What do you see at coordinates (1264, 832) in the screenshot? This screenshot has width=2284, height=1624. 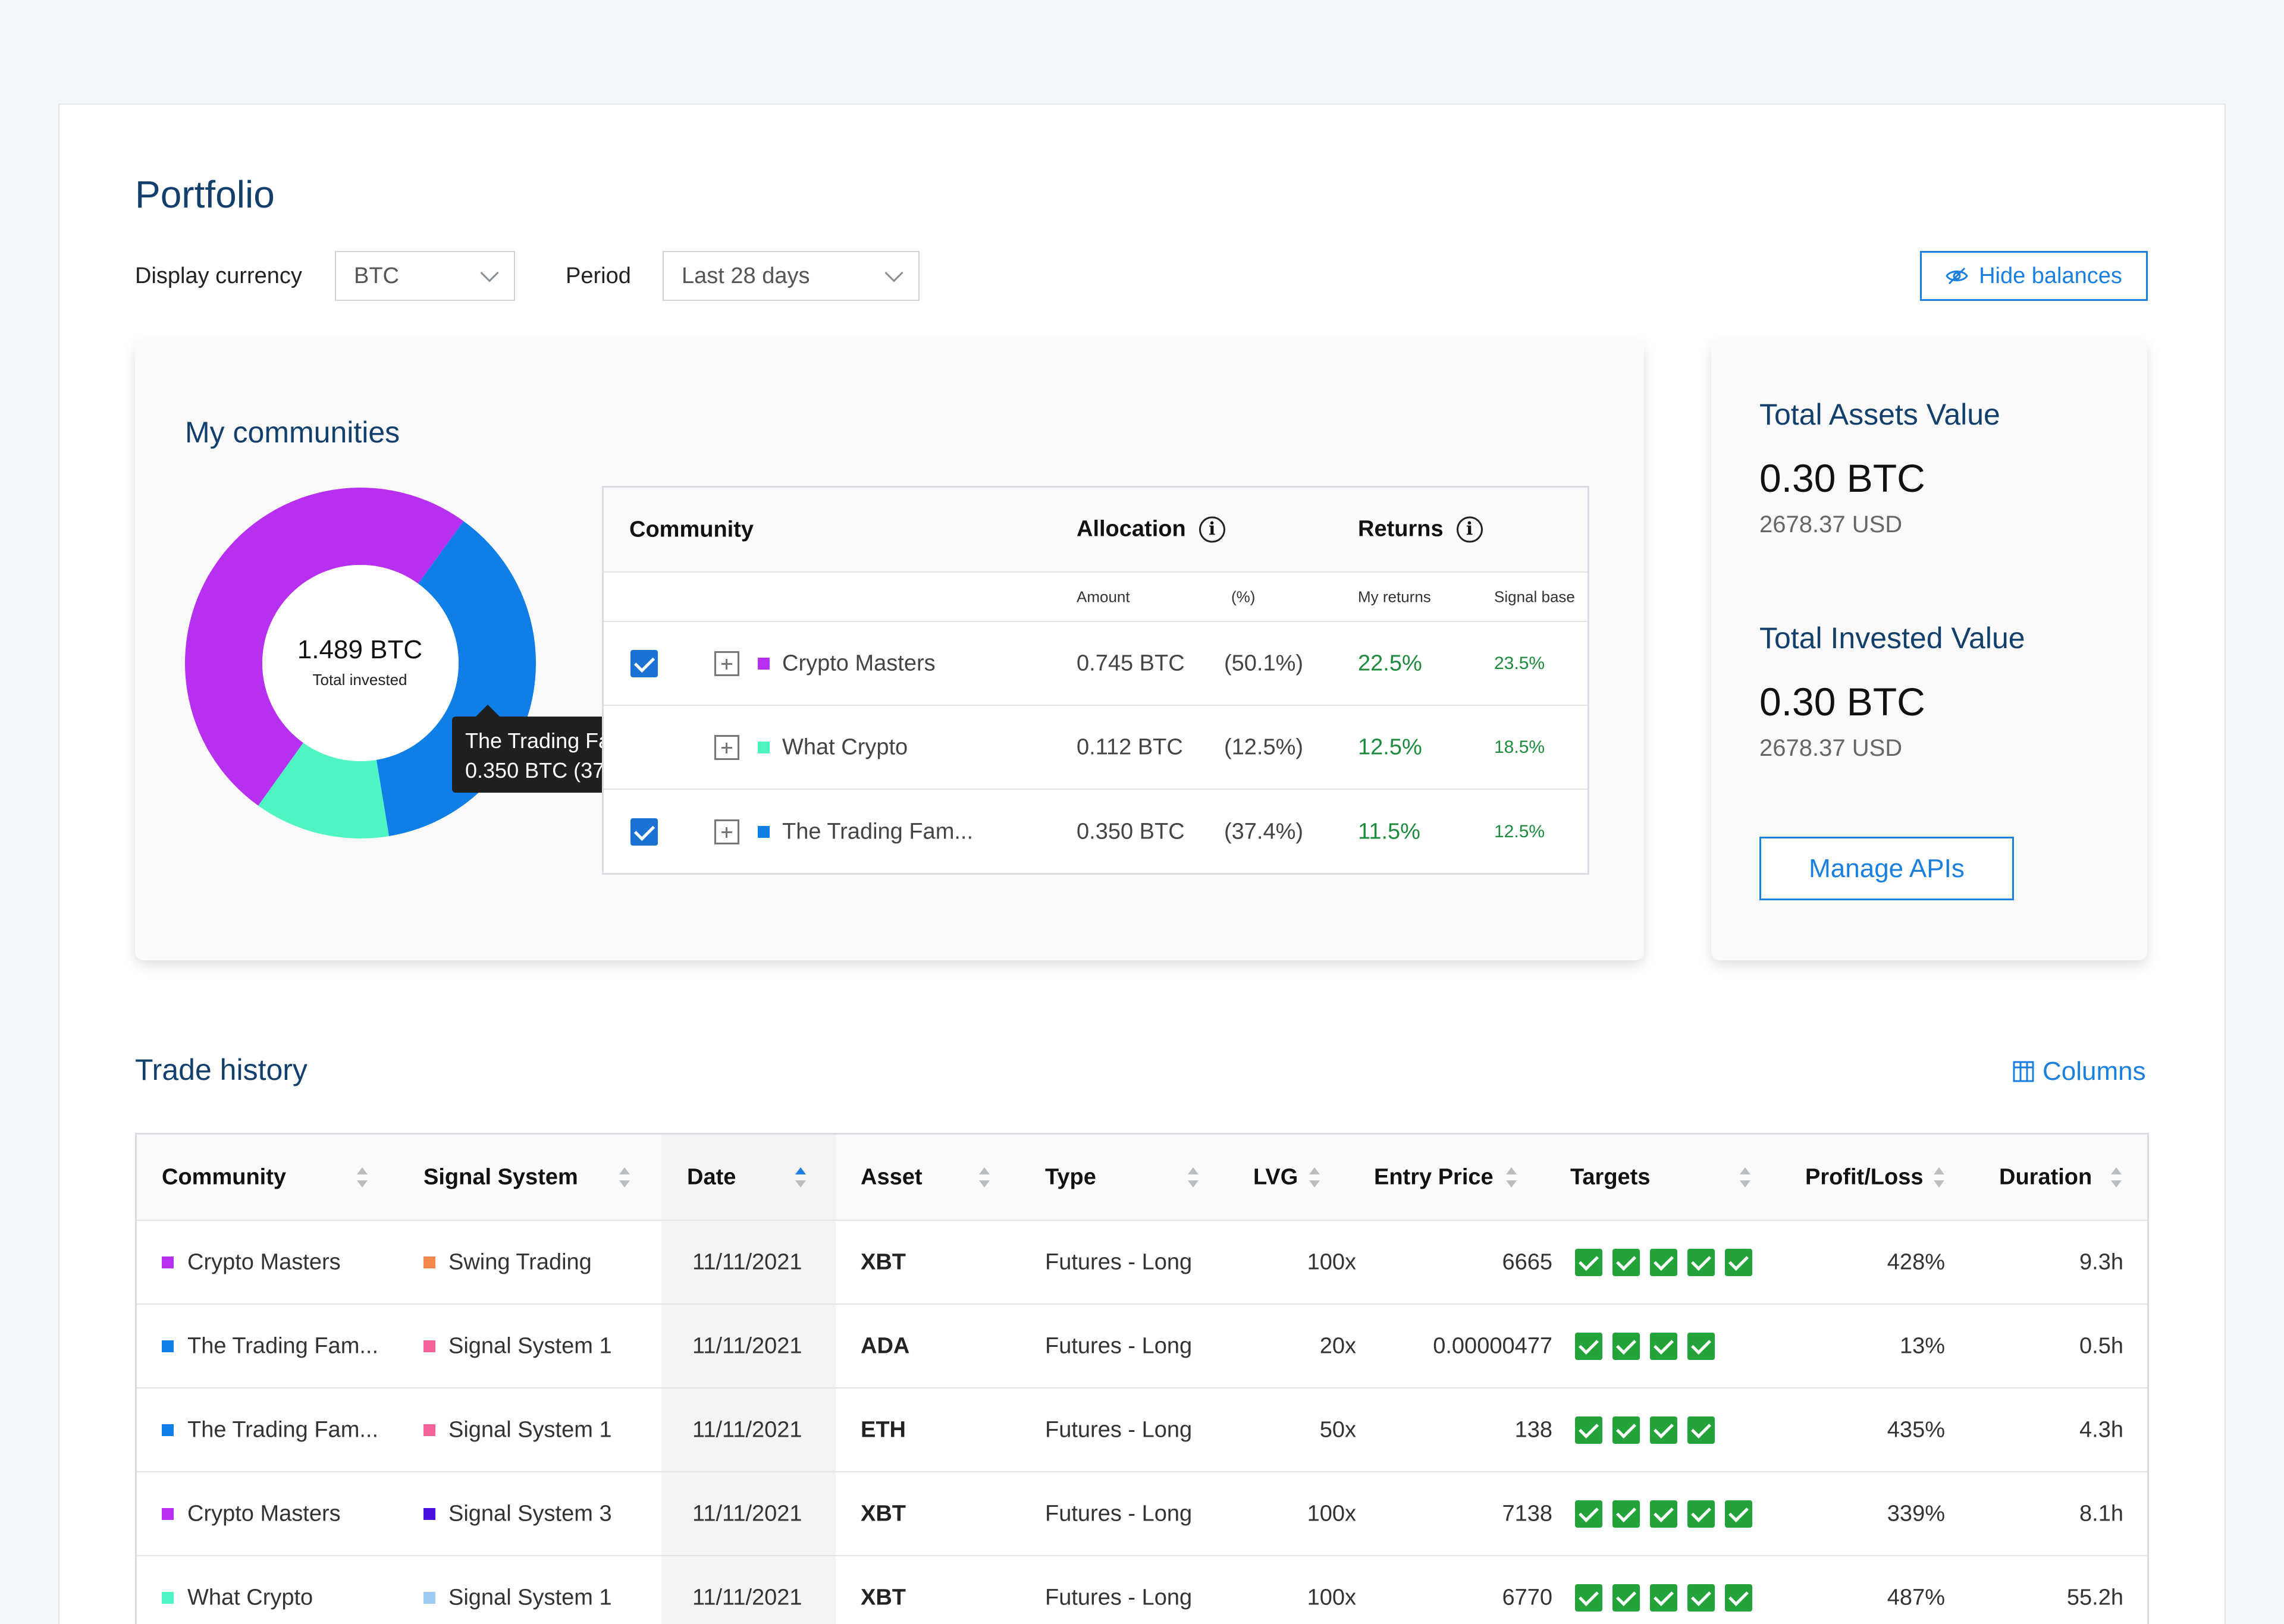 I see `allocation-pct: (37.4%)` at bounding box center [1264, 832].